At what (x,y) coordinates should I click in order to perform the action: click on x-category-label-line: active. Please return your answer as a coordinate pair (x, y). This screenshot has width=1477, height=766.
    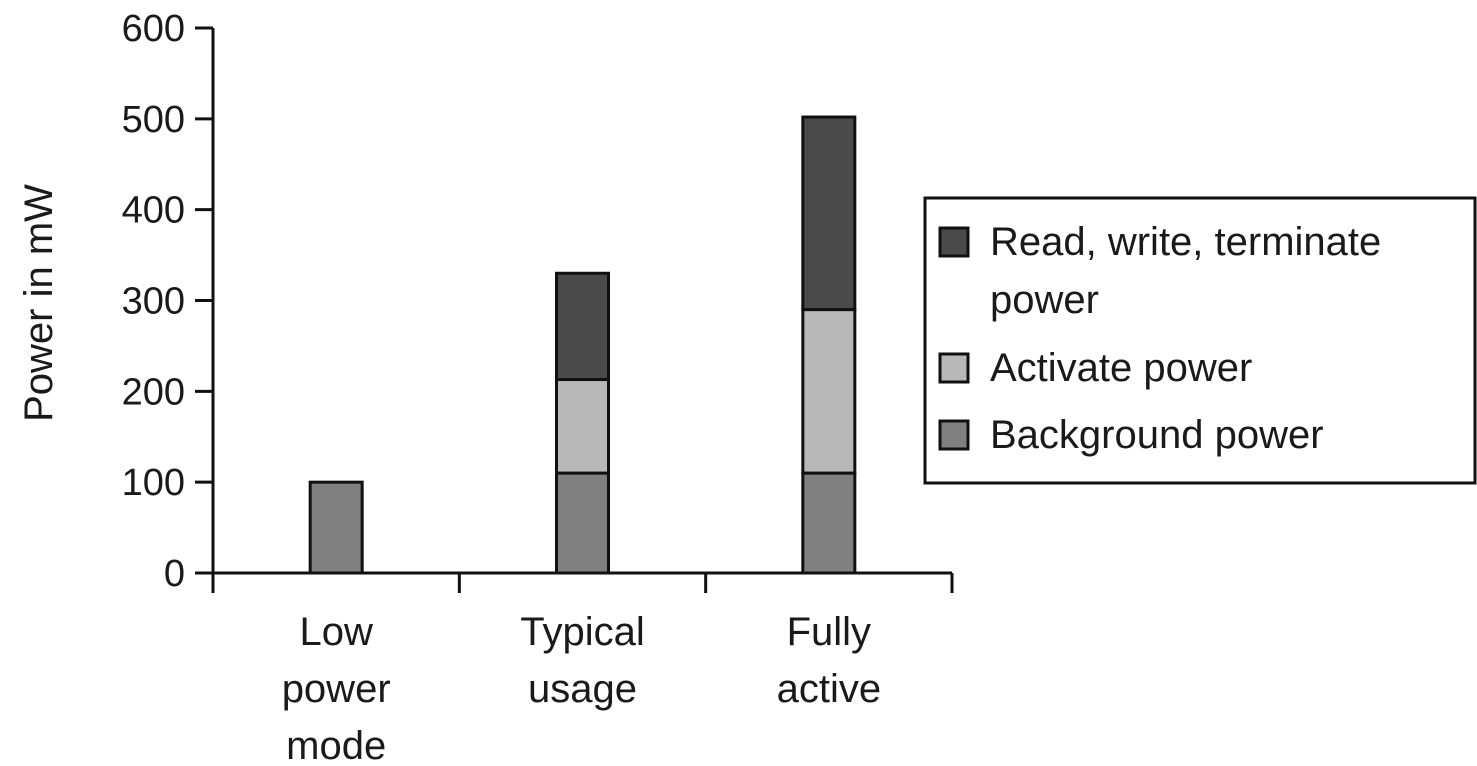
    Looking at the image, I should click on (829, 689).